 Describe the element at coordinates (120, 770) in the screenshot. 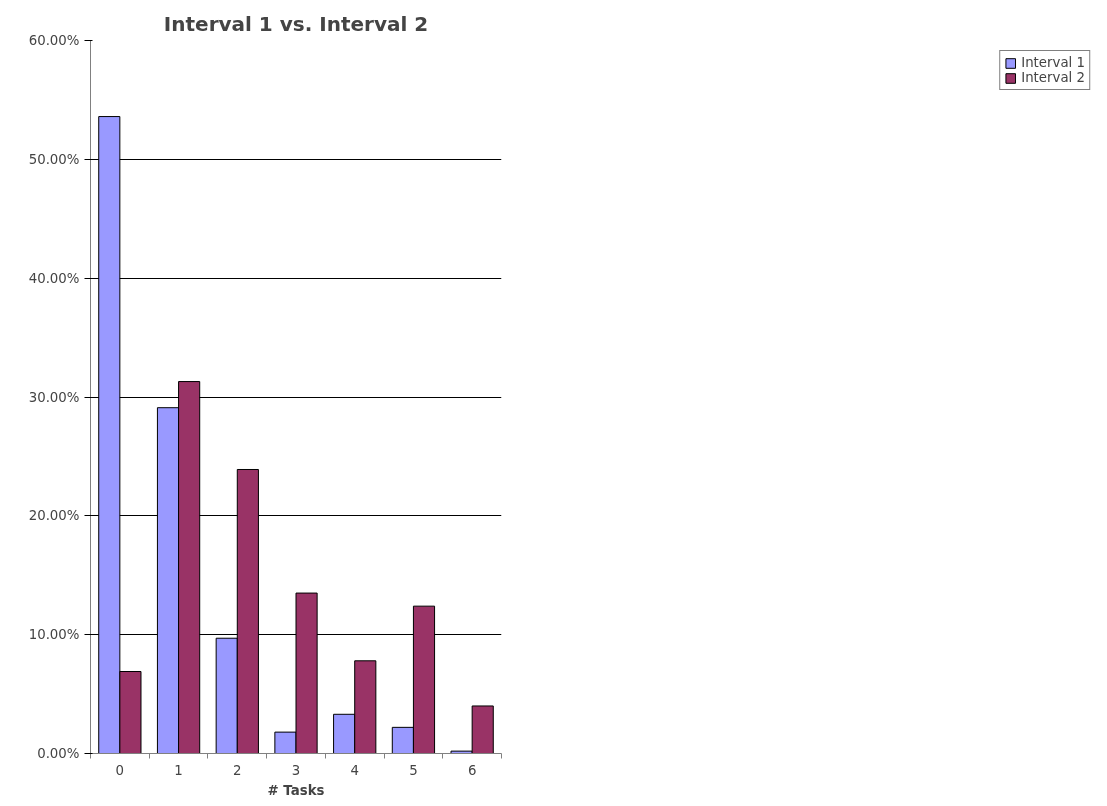

I see `x-tick-label: 0` at that location.